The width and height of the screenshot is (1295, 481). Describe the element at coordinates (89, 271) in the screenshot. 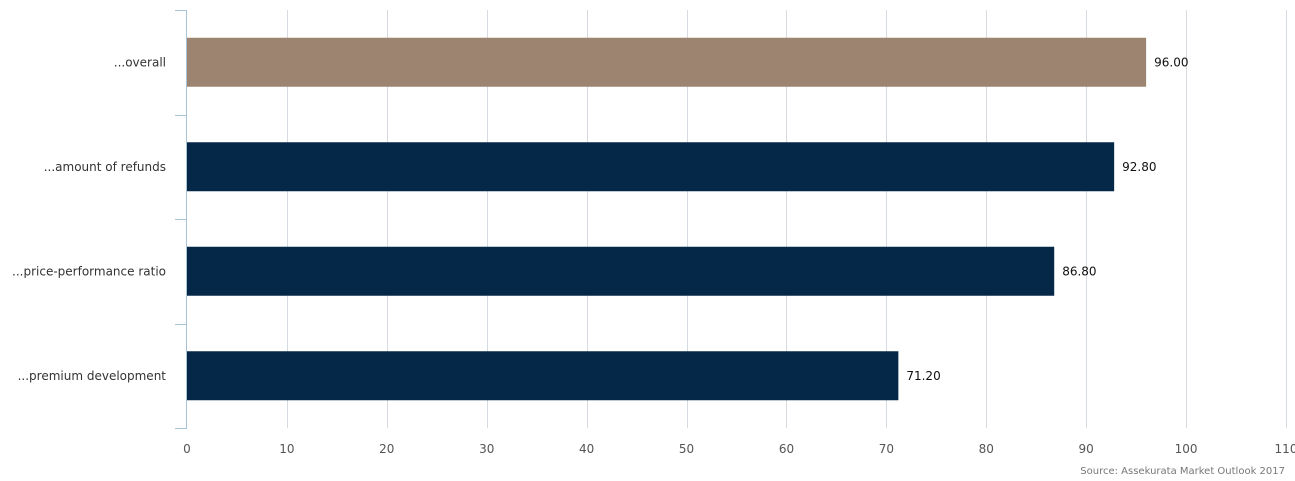

I see `category-label: ...price-performance ratio` at that location.